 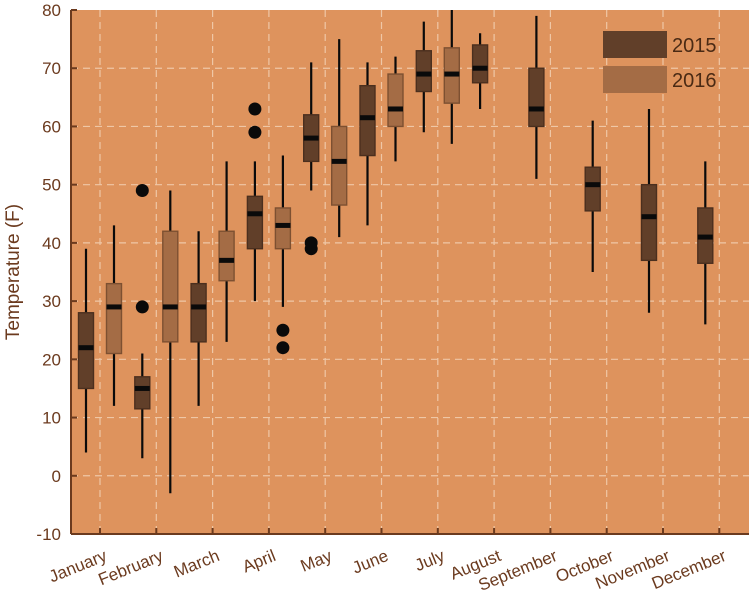 What do you see at coordinates (635, 44) in the screenshot?
I see `legend-swatch-2015` at bounding box center [635, 44].